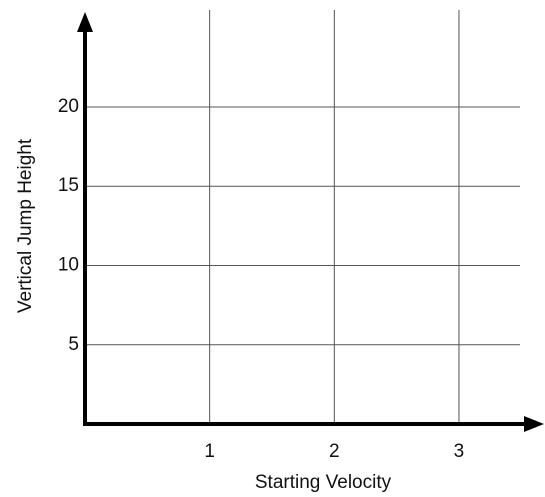 The image size is (545, 497). I want to click on x-tick-label: 2, so click(334, 451).